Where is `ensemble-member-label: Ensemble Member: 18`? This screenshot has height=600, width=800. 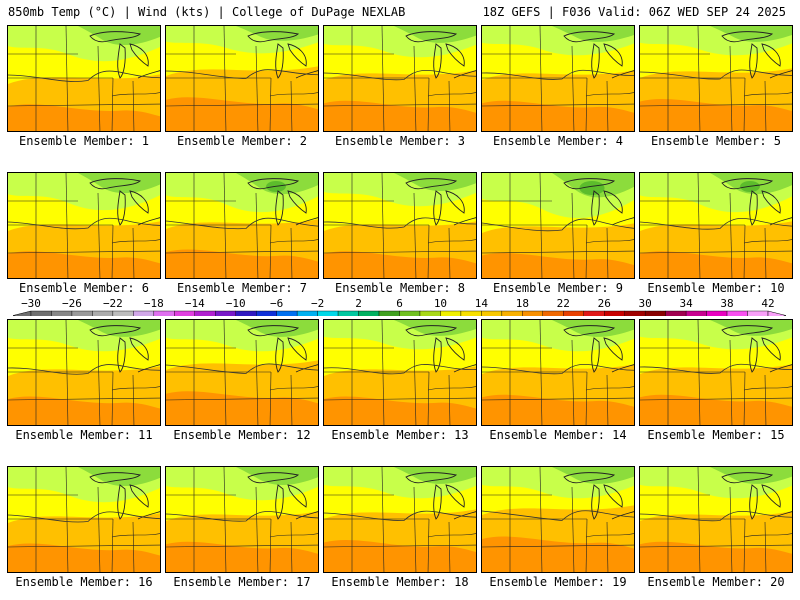
ensemble-member-label: Ensemble Member: 18 is located at coordinates (400, 582).